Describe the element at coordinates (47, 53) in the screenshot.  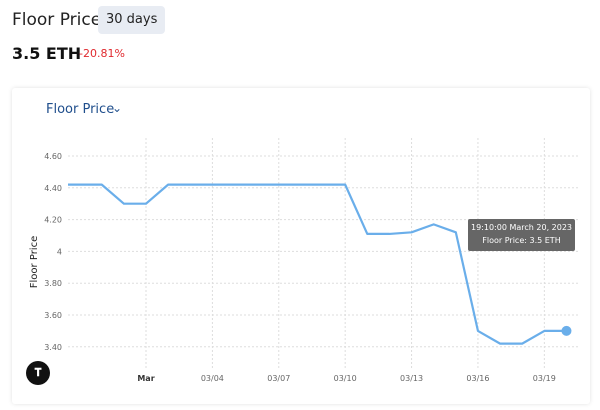
I see `current-price: 3.5 ETH` at that location.